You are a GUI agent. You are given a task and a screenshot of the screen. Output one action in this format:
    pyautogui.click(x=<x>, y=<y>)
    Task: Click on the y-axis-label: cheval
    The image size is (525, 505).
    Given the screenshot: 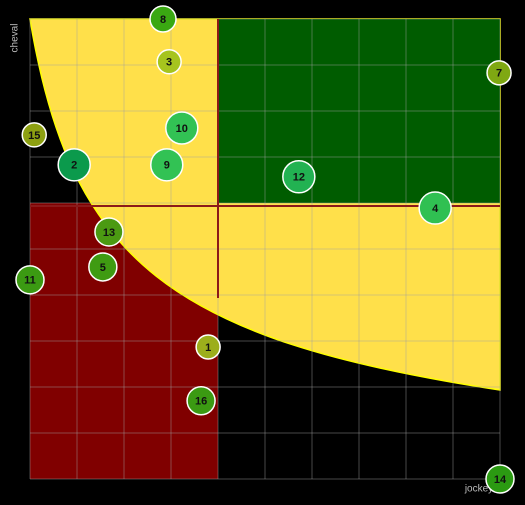 What is the action you would take?
    pyautogui.click(x=15, y=38)
    